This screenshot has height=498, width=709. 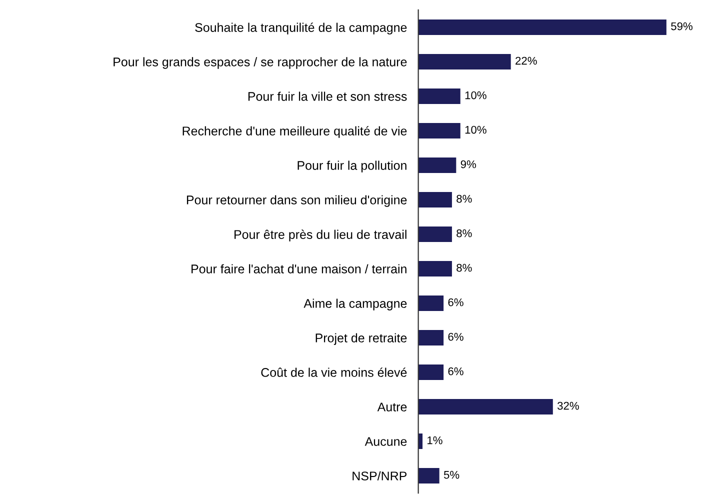 I want to click on data-label: 9%, so click(x=468, y=164).